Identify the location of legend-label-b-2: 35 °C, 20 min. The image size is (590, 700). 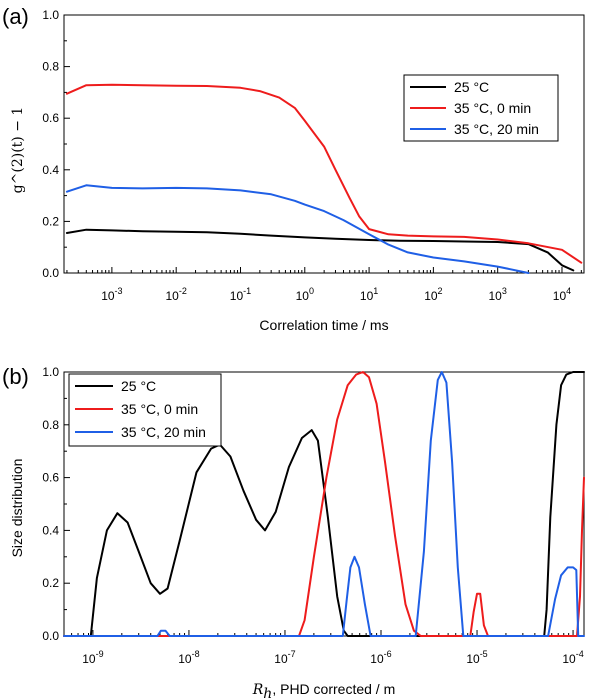
(163, 432).